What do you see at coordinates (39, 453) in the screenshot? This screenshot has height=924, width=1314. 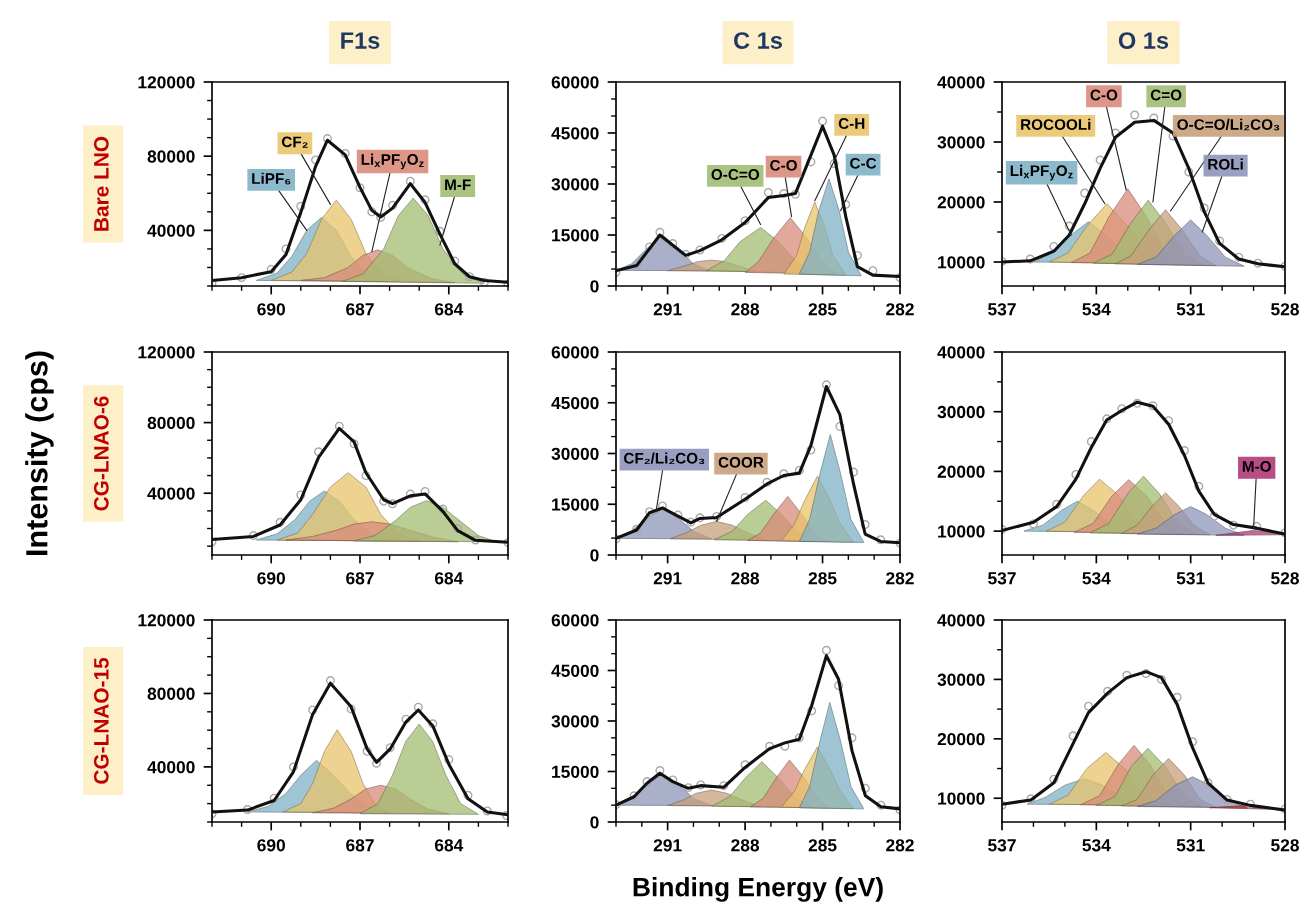 I see `text: Intensity (cps)` at bounding box center [39, 453].